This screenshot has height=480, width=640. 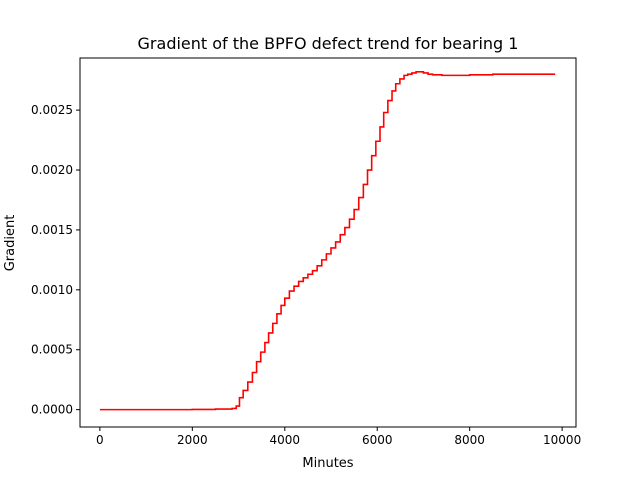 What do you see at coordinates (327, 463) in the screenshot?
I see `x-axis-label: Minutes` at bounding box center [327, 463].